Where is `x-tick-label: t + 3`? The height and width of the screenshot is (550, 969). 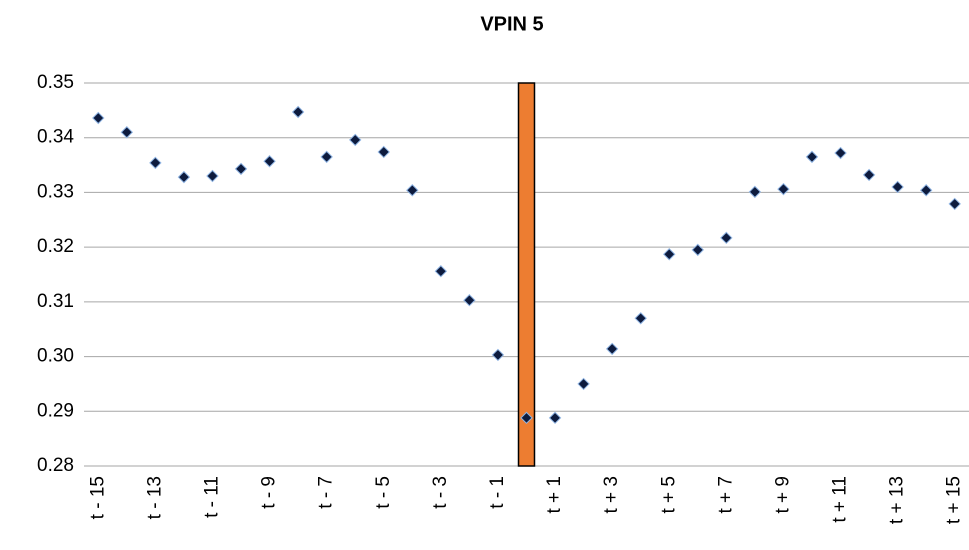
x-tick-label: t + 3 is located at coordinates (611, 495).